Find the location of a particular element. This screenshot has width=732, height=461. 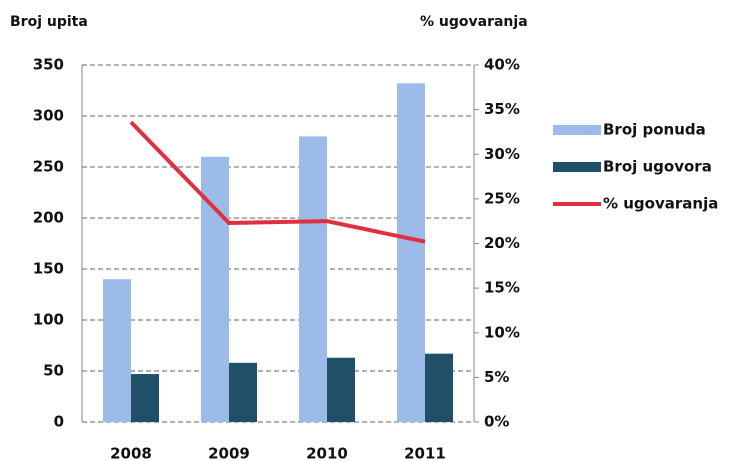

x-tick-label: 2010 is located at coordinates (327, 453).